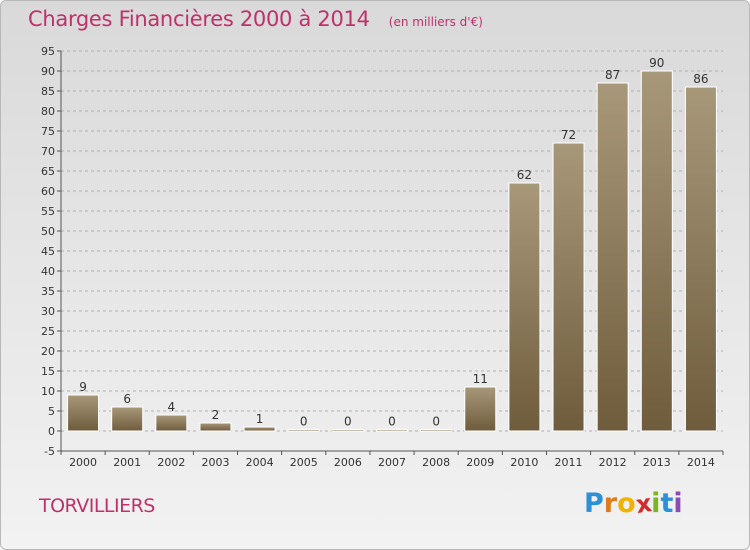  I want to click on town-name: TORVILLIERS, so click(97, 506).